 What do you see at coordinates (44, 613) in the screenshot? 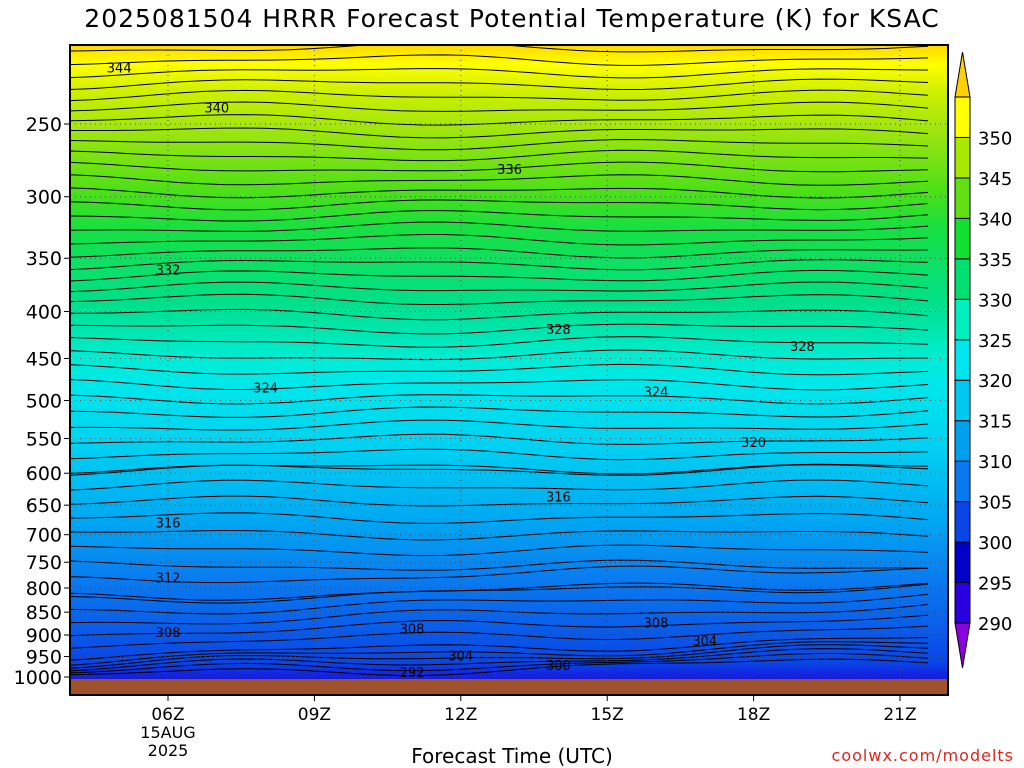
I see `y-tick-label: 850` at bounding box center [44, 613].